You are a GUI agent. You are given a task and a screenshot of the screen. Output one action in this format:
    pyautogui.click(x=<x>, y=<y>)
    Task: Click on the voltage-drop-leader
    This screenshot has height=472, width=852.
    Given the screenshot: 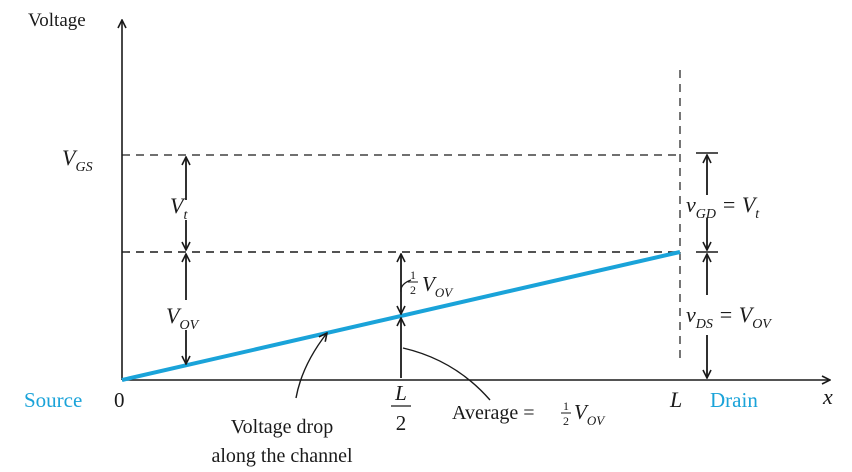 What is the action you would take?
    pyautogui.click(x=311, y=366)
    